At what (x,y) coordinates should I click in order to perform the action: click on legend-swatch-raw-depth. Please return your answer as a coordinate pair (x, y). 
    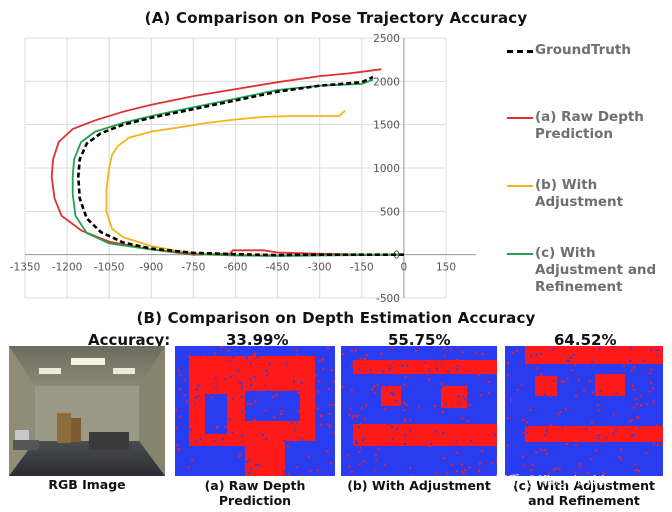
    Looking at the image, I should click on (520, 118).